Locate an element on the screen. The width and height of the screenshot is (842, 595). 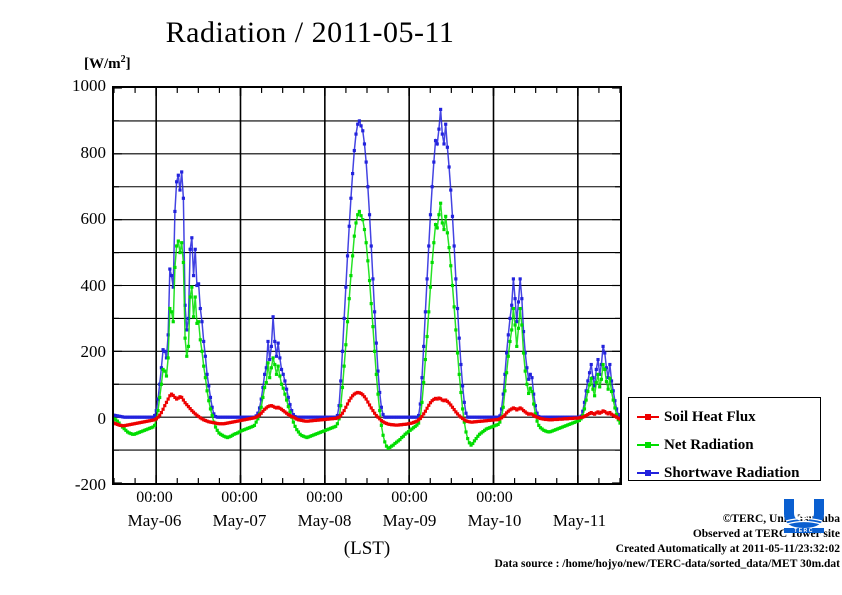
y-axis-unit-exponent: 2 is located at coordinates (123, 59).